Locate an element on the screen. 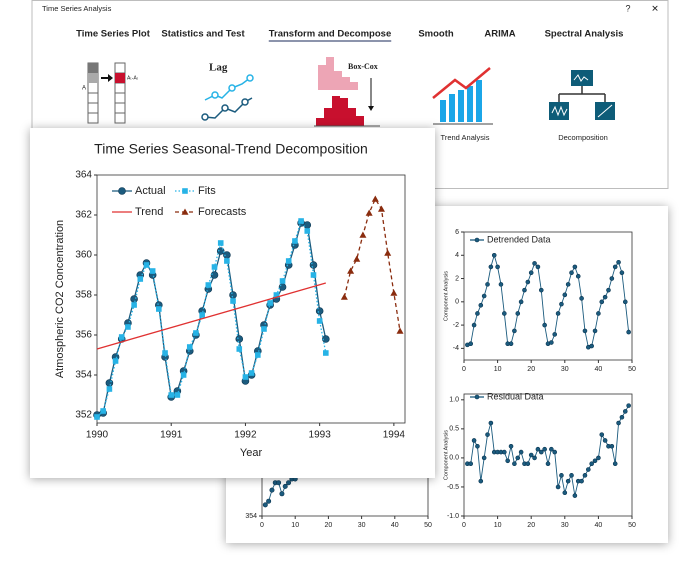 The image size is (700, 573). box-cox-icon: Box-Cox is located at coordinates (347, 92).